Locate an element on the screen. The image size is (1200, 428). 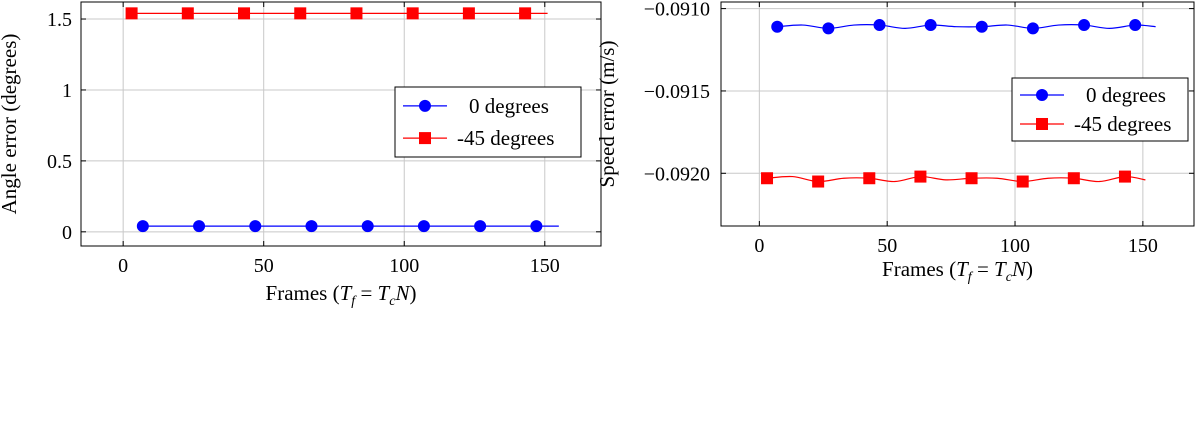
y-tick-label: −0.0910 is located at coordinates (677, 10).